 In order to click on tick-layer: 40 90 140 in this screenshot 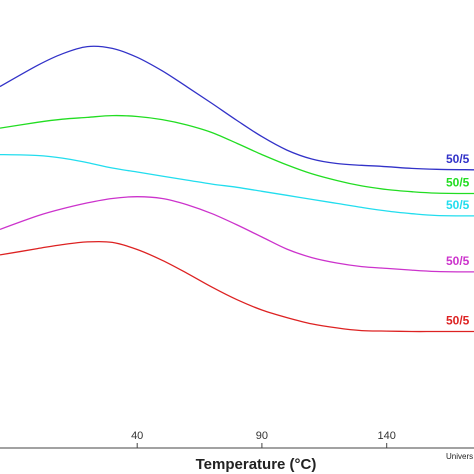, I will do `click(263, 439)`.